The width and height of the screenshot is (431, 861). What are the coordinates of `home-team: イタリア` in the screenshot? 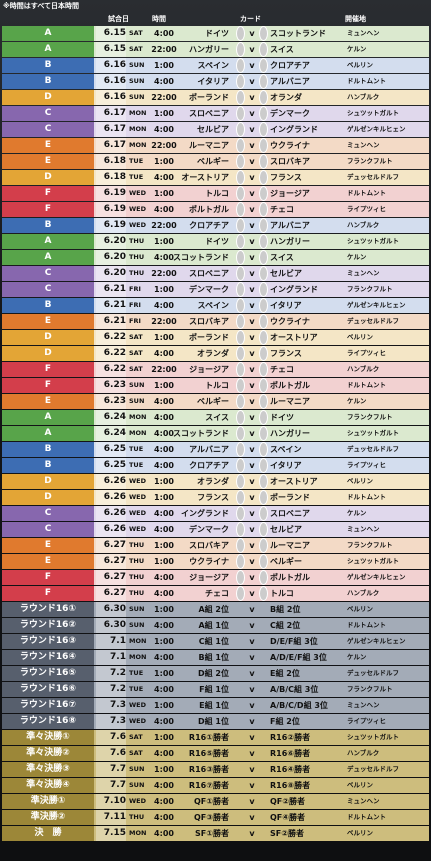 It's located at (213, 81).